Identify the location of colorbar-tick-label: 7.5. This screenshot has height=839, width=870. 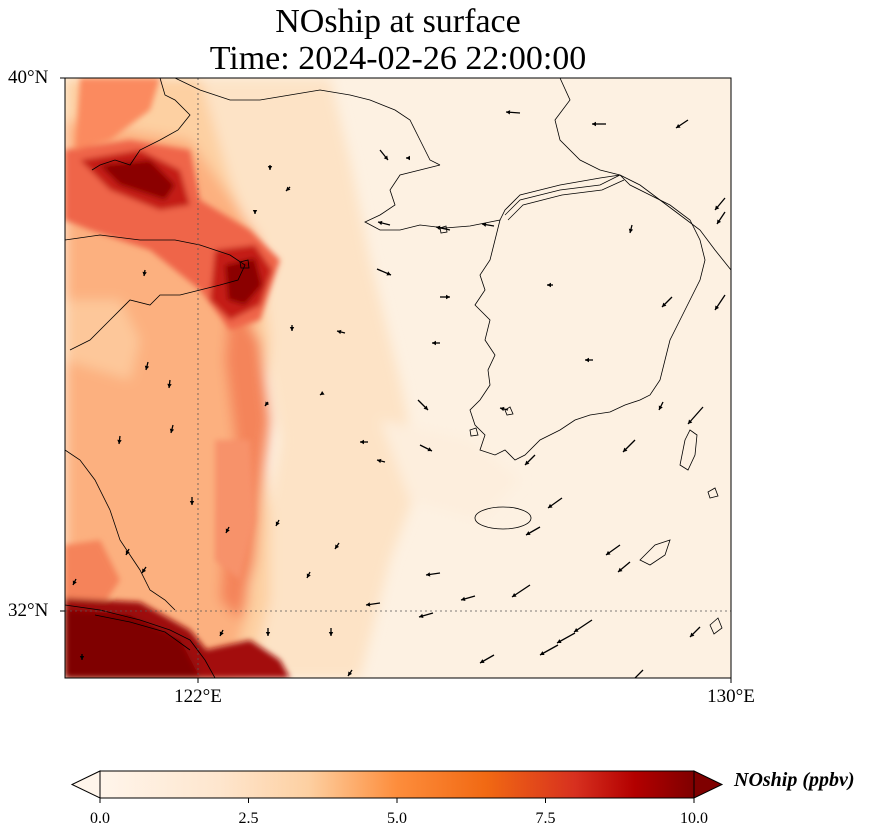
(545, 818).